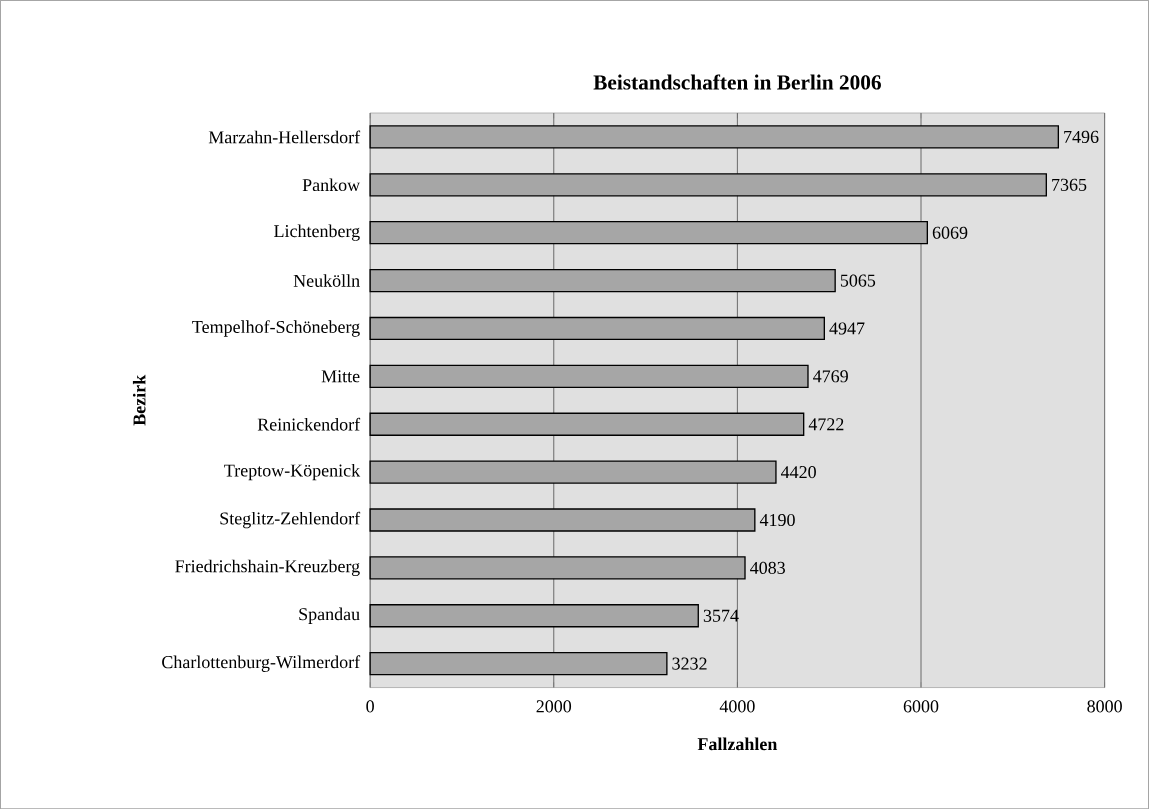  What do you see at coordinates (721, 615) in the screenshot?
I see `data-label: 3574` at bounding box center [721, 615].